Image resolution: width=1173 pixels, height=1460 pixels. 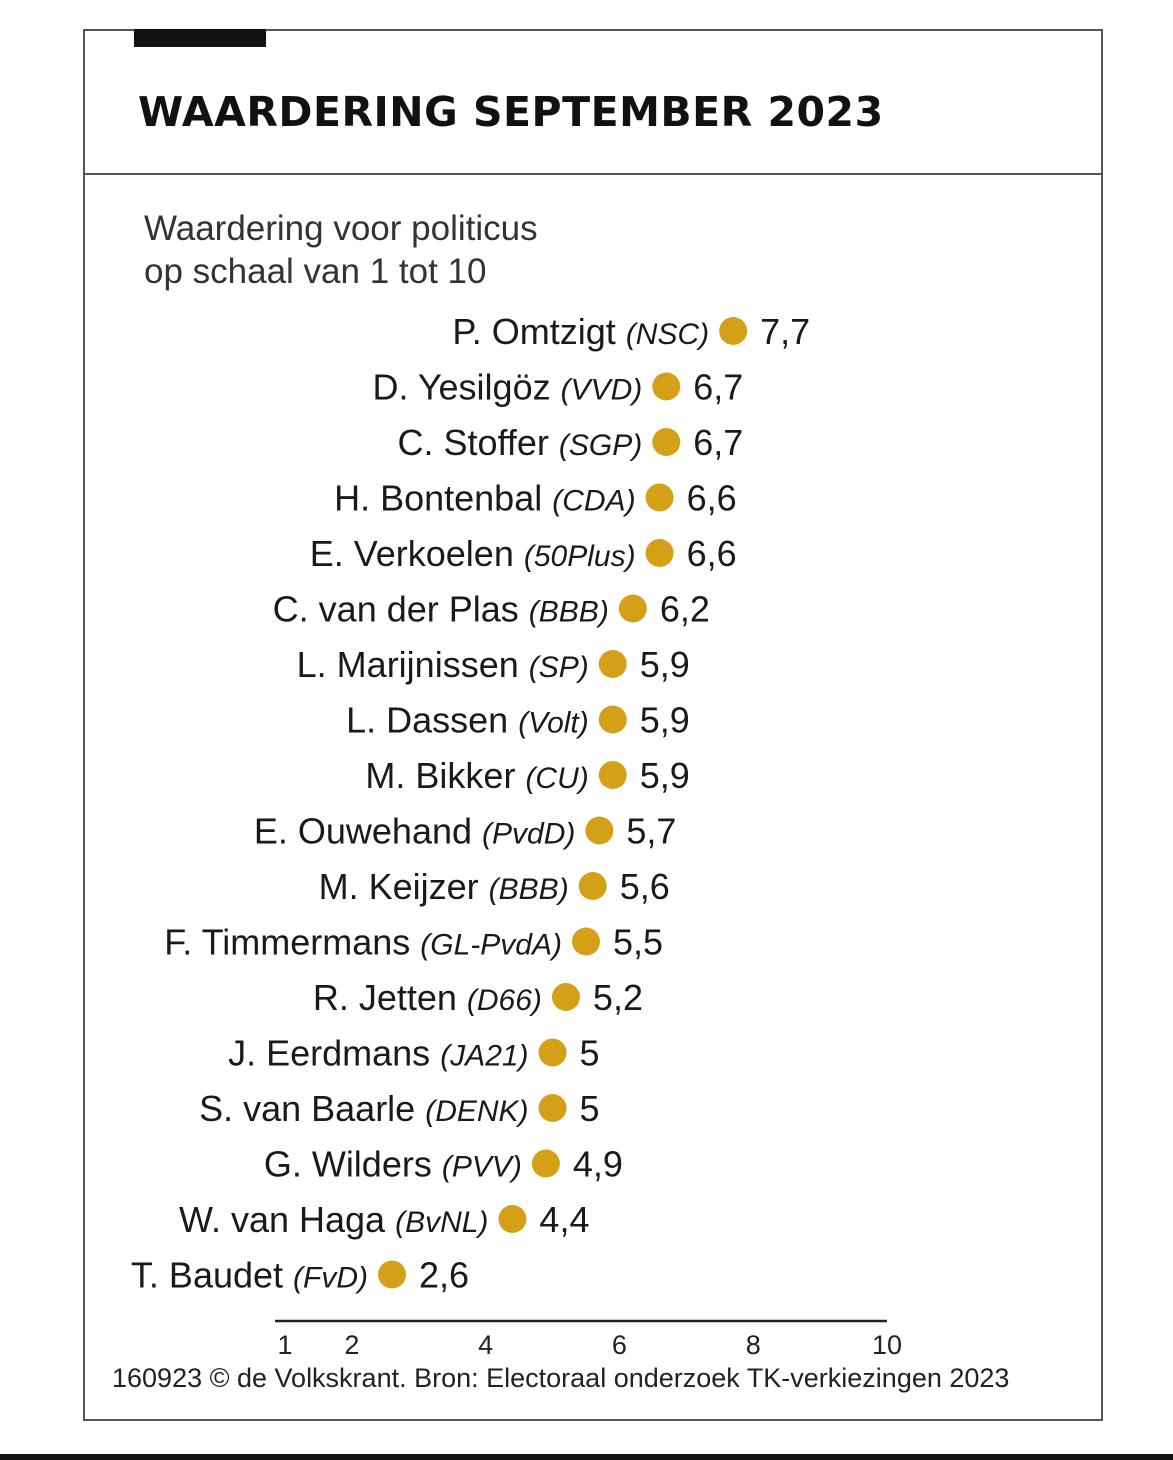 I want to click on row-label: C. Stoffer (SGP), so click(x=520, y=442).